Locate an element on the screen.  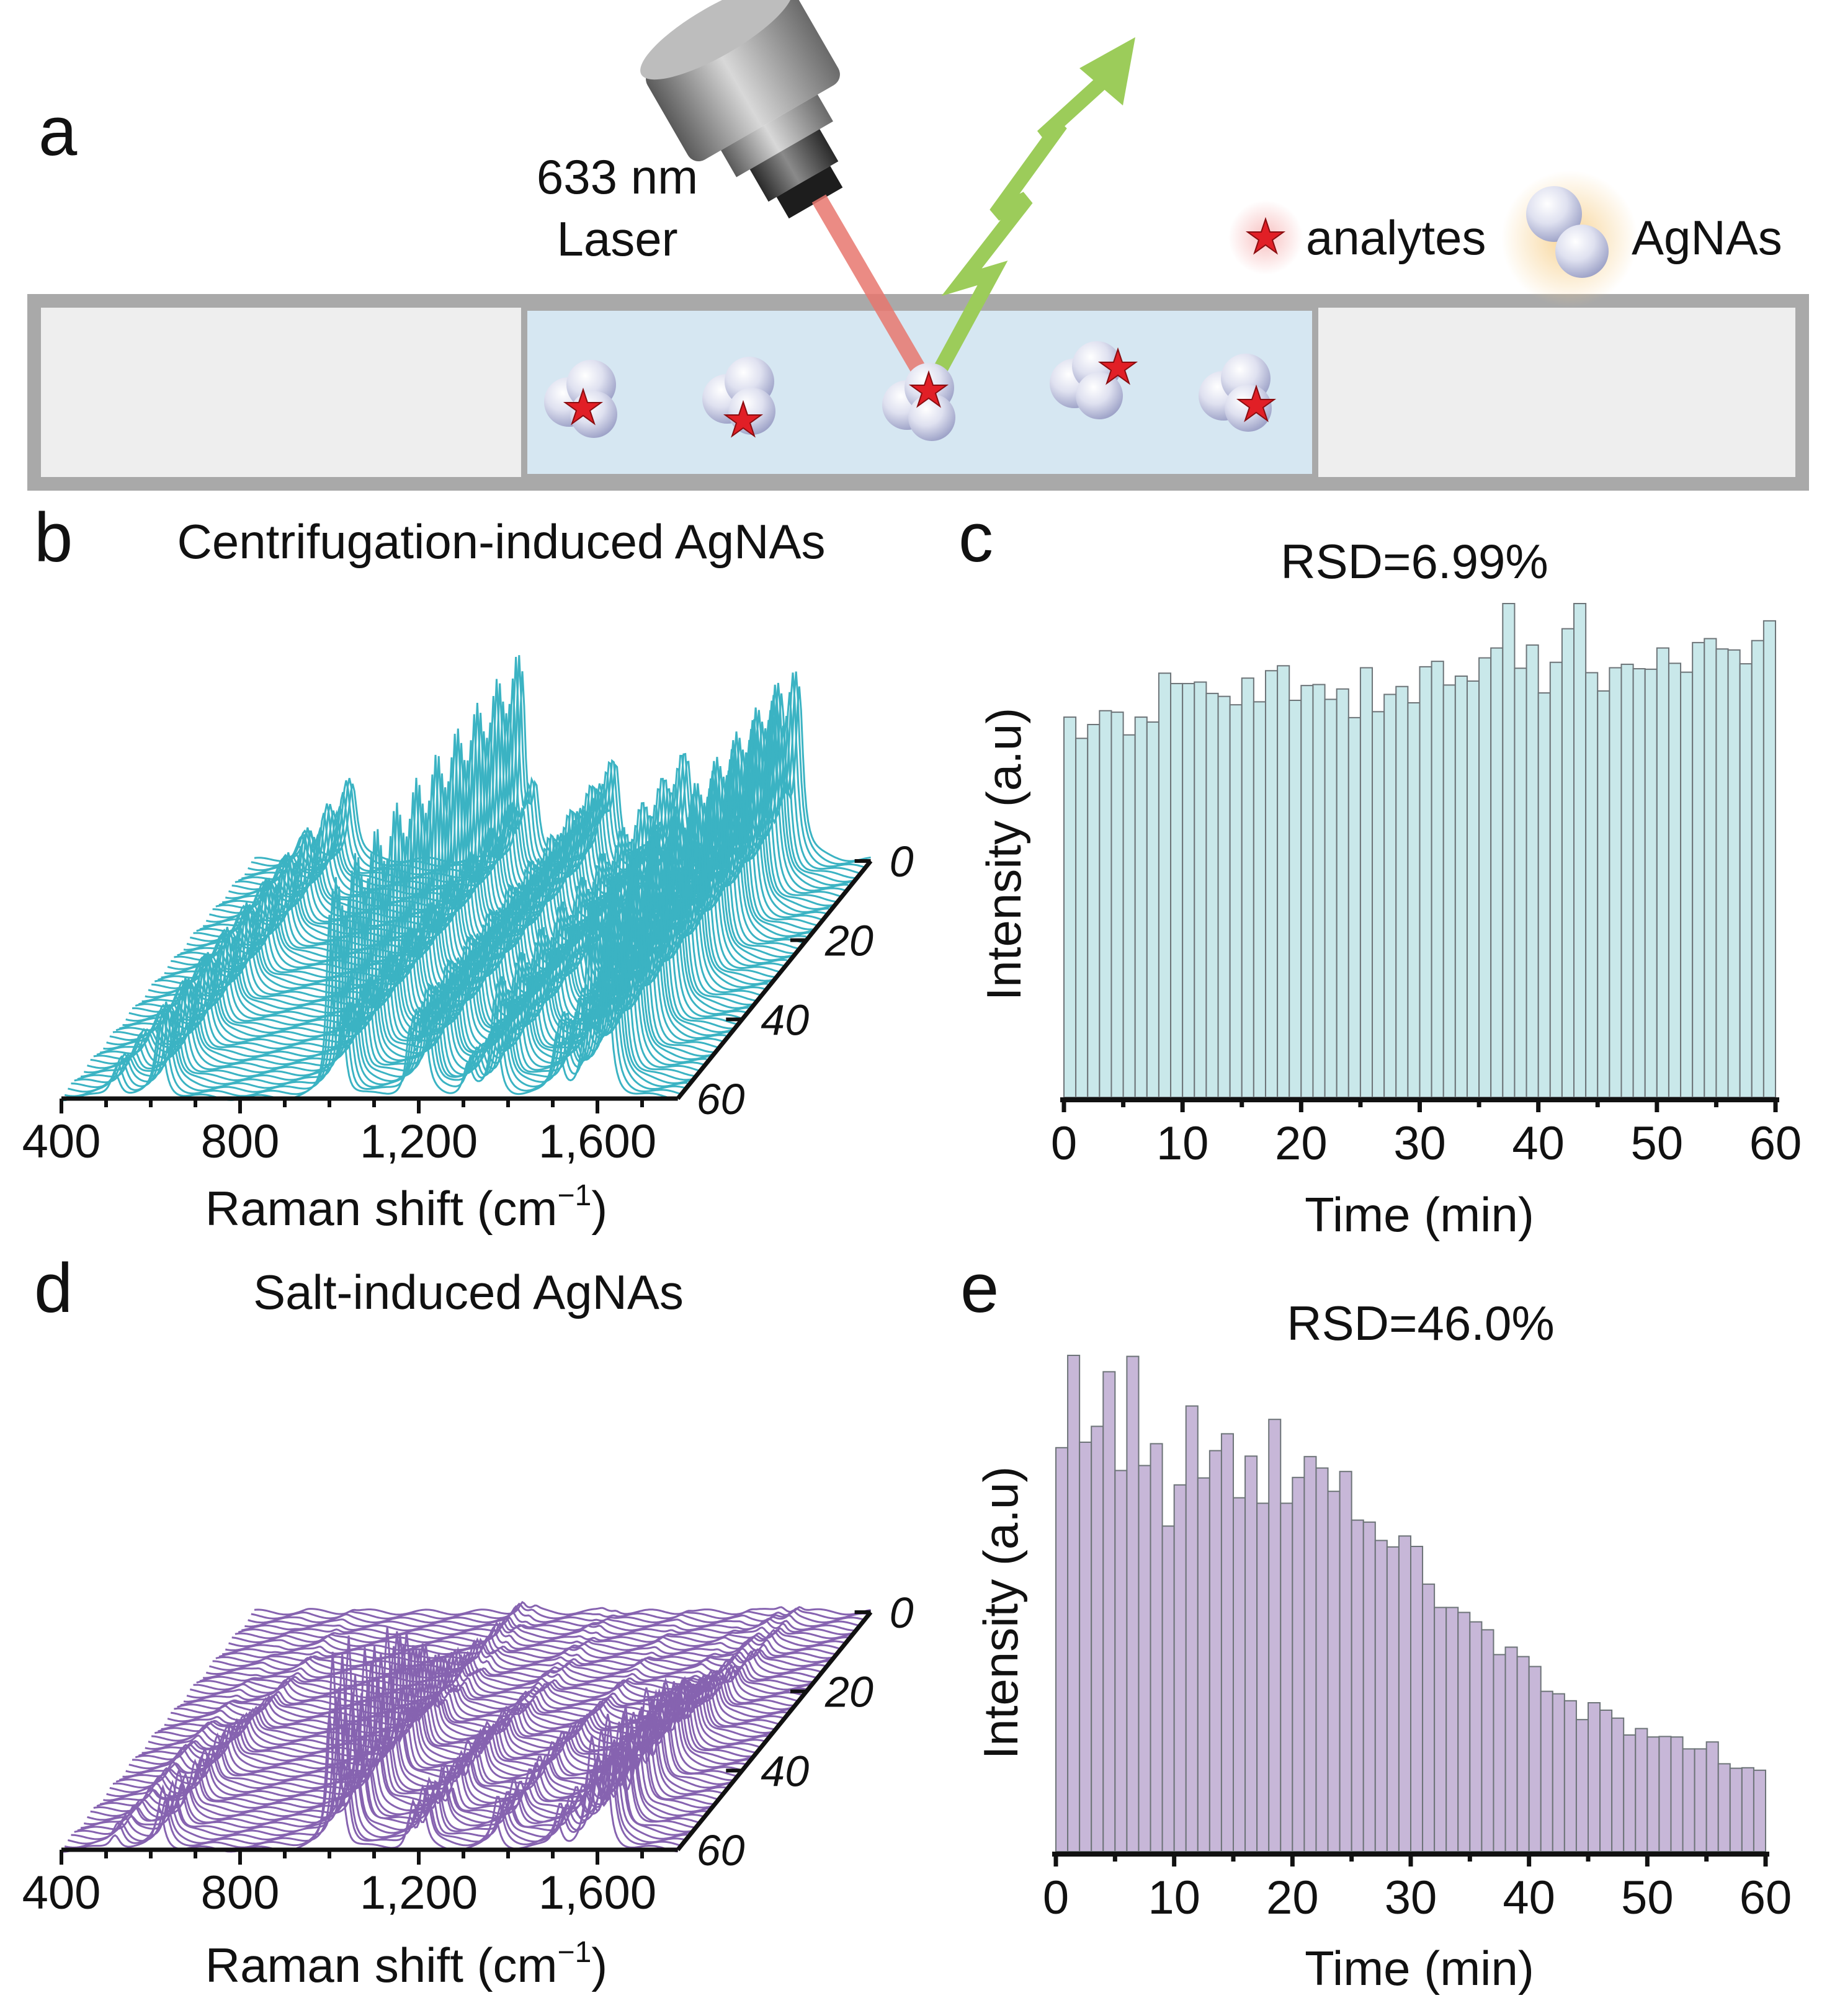
chart-title-d: Salt-induced AgNAs is located at coordinates (468, 1292).